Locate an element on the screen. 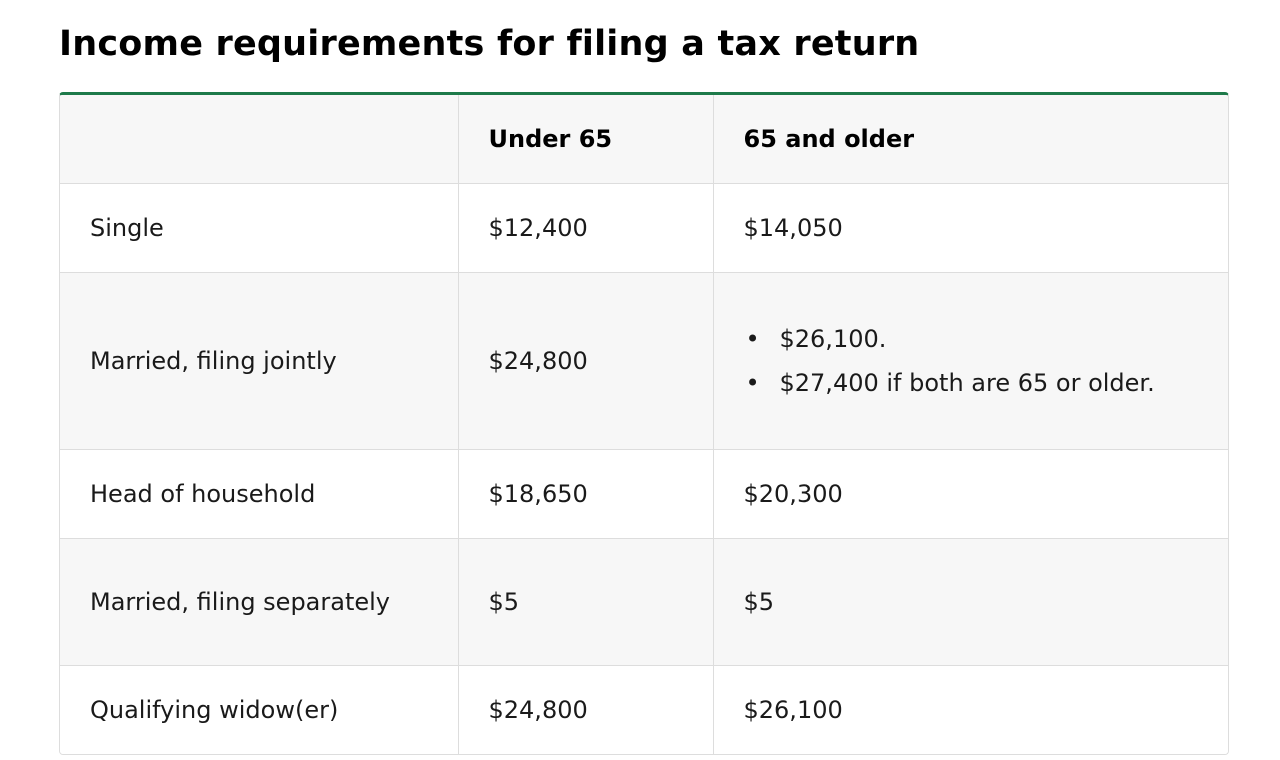  filing-status-cell: Qualifying widow(er) is located at coordinates (259, 709).